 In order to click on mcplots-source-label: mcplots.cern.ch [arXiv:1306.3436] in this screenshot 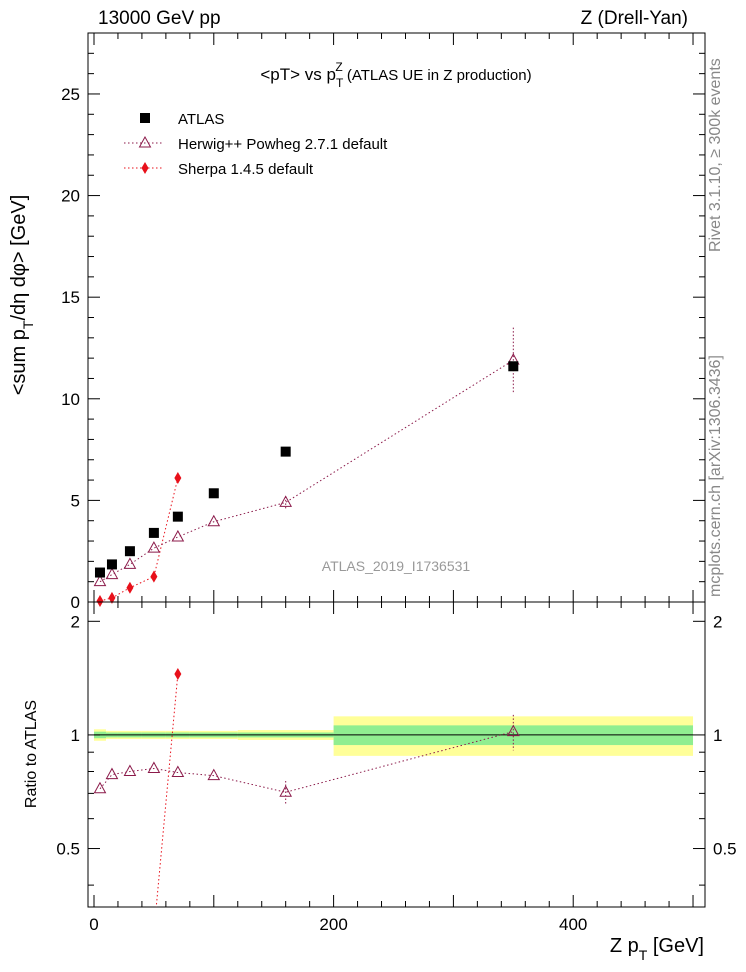, I will do `click(715, 476)`.